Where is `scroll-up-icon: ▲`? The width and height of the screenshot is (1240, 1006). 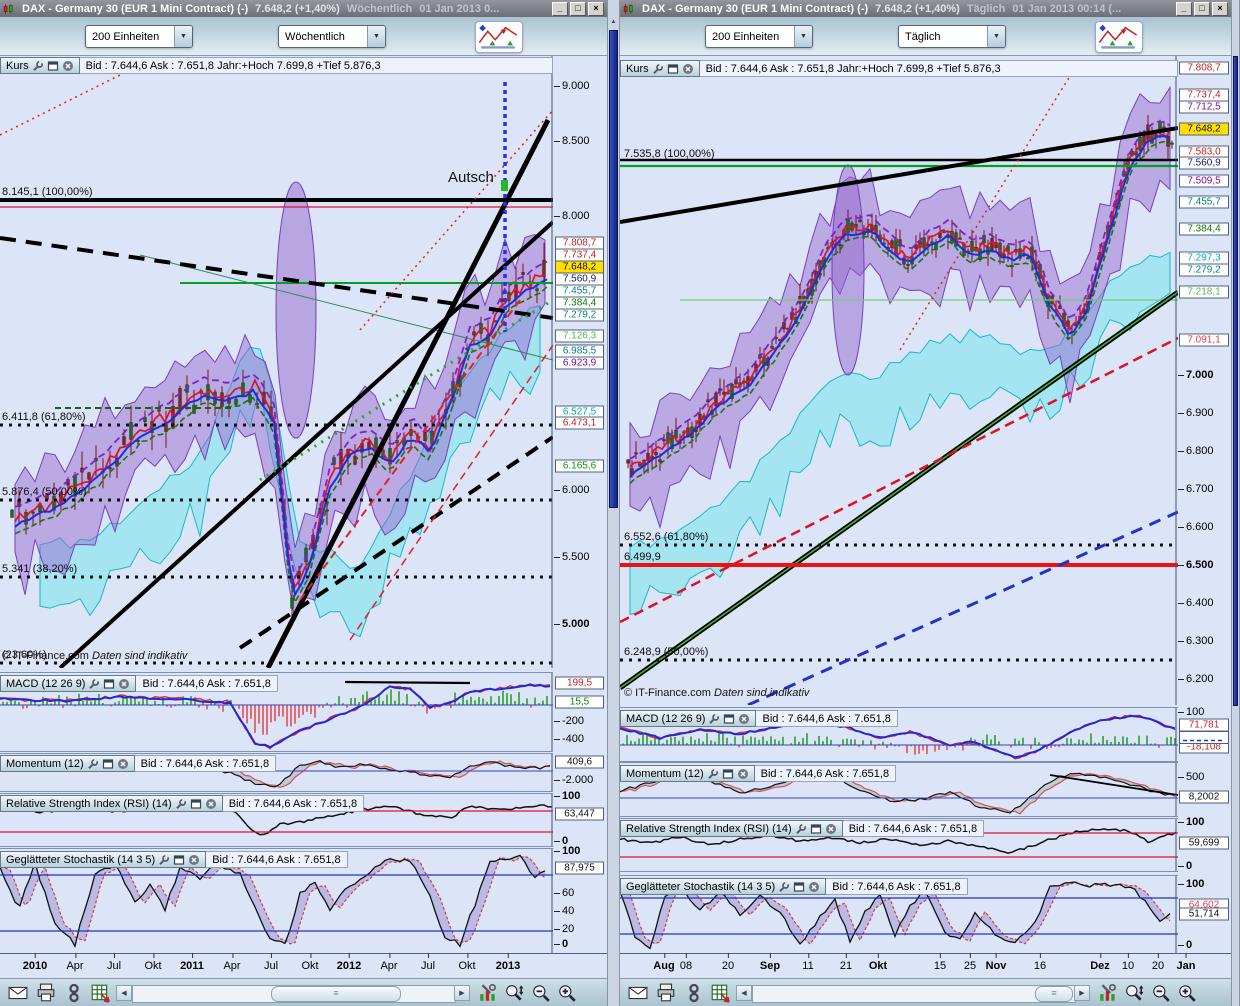 scroll-up-icon: ▲ is located at coordinates (613, 22).